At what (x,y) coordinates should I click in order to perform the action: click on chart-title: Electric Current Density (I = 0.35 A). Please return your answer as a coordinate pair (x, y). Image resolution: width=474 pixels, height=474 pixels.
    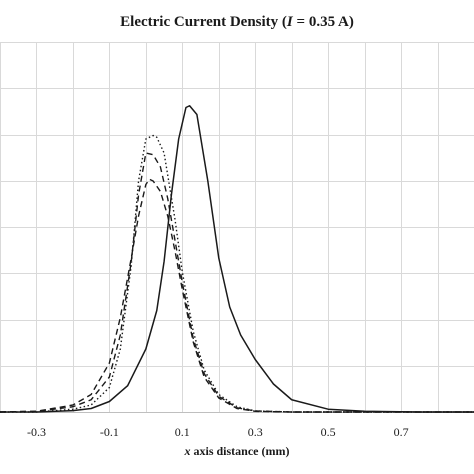
    Looking at the image, I should click on (237, 22).